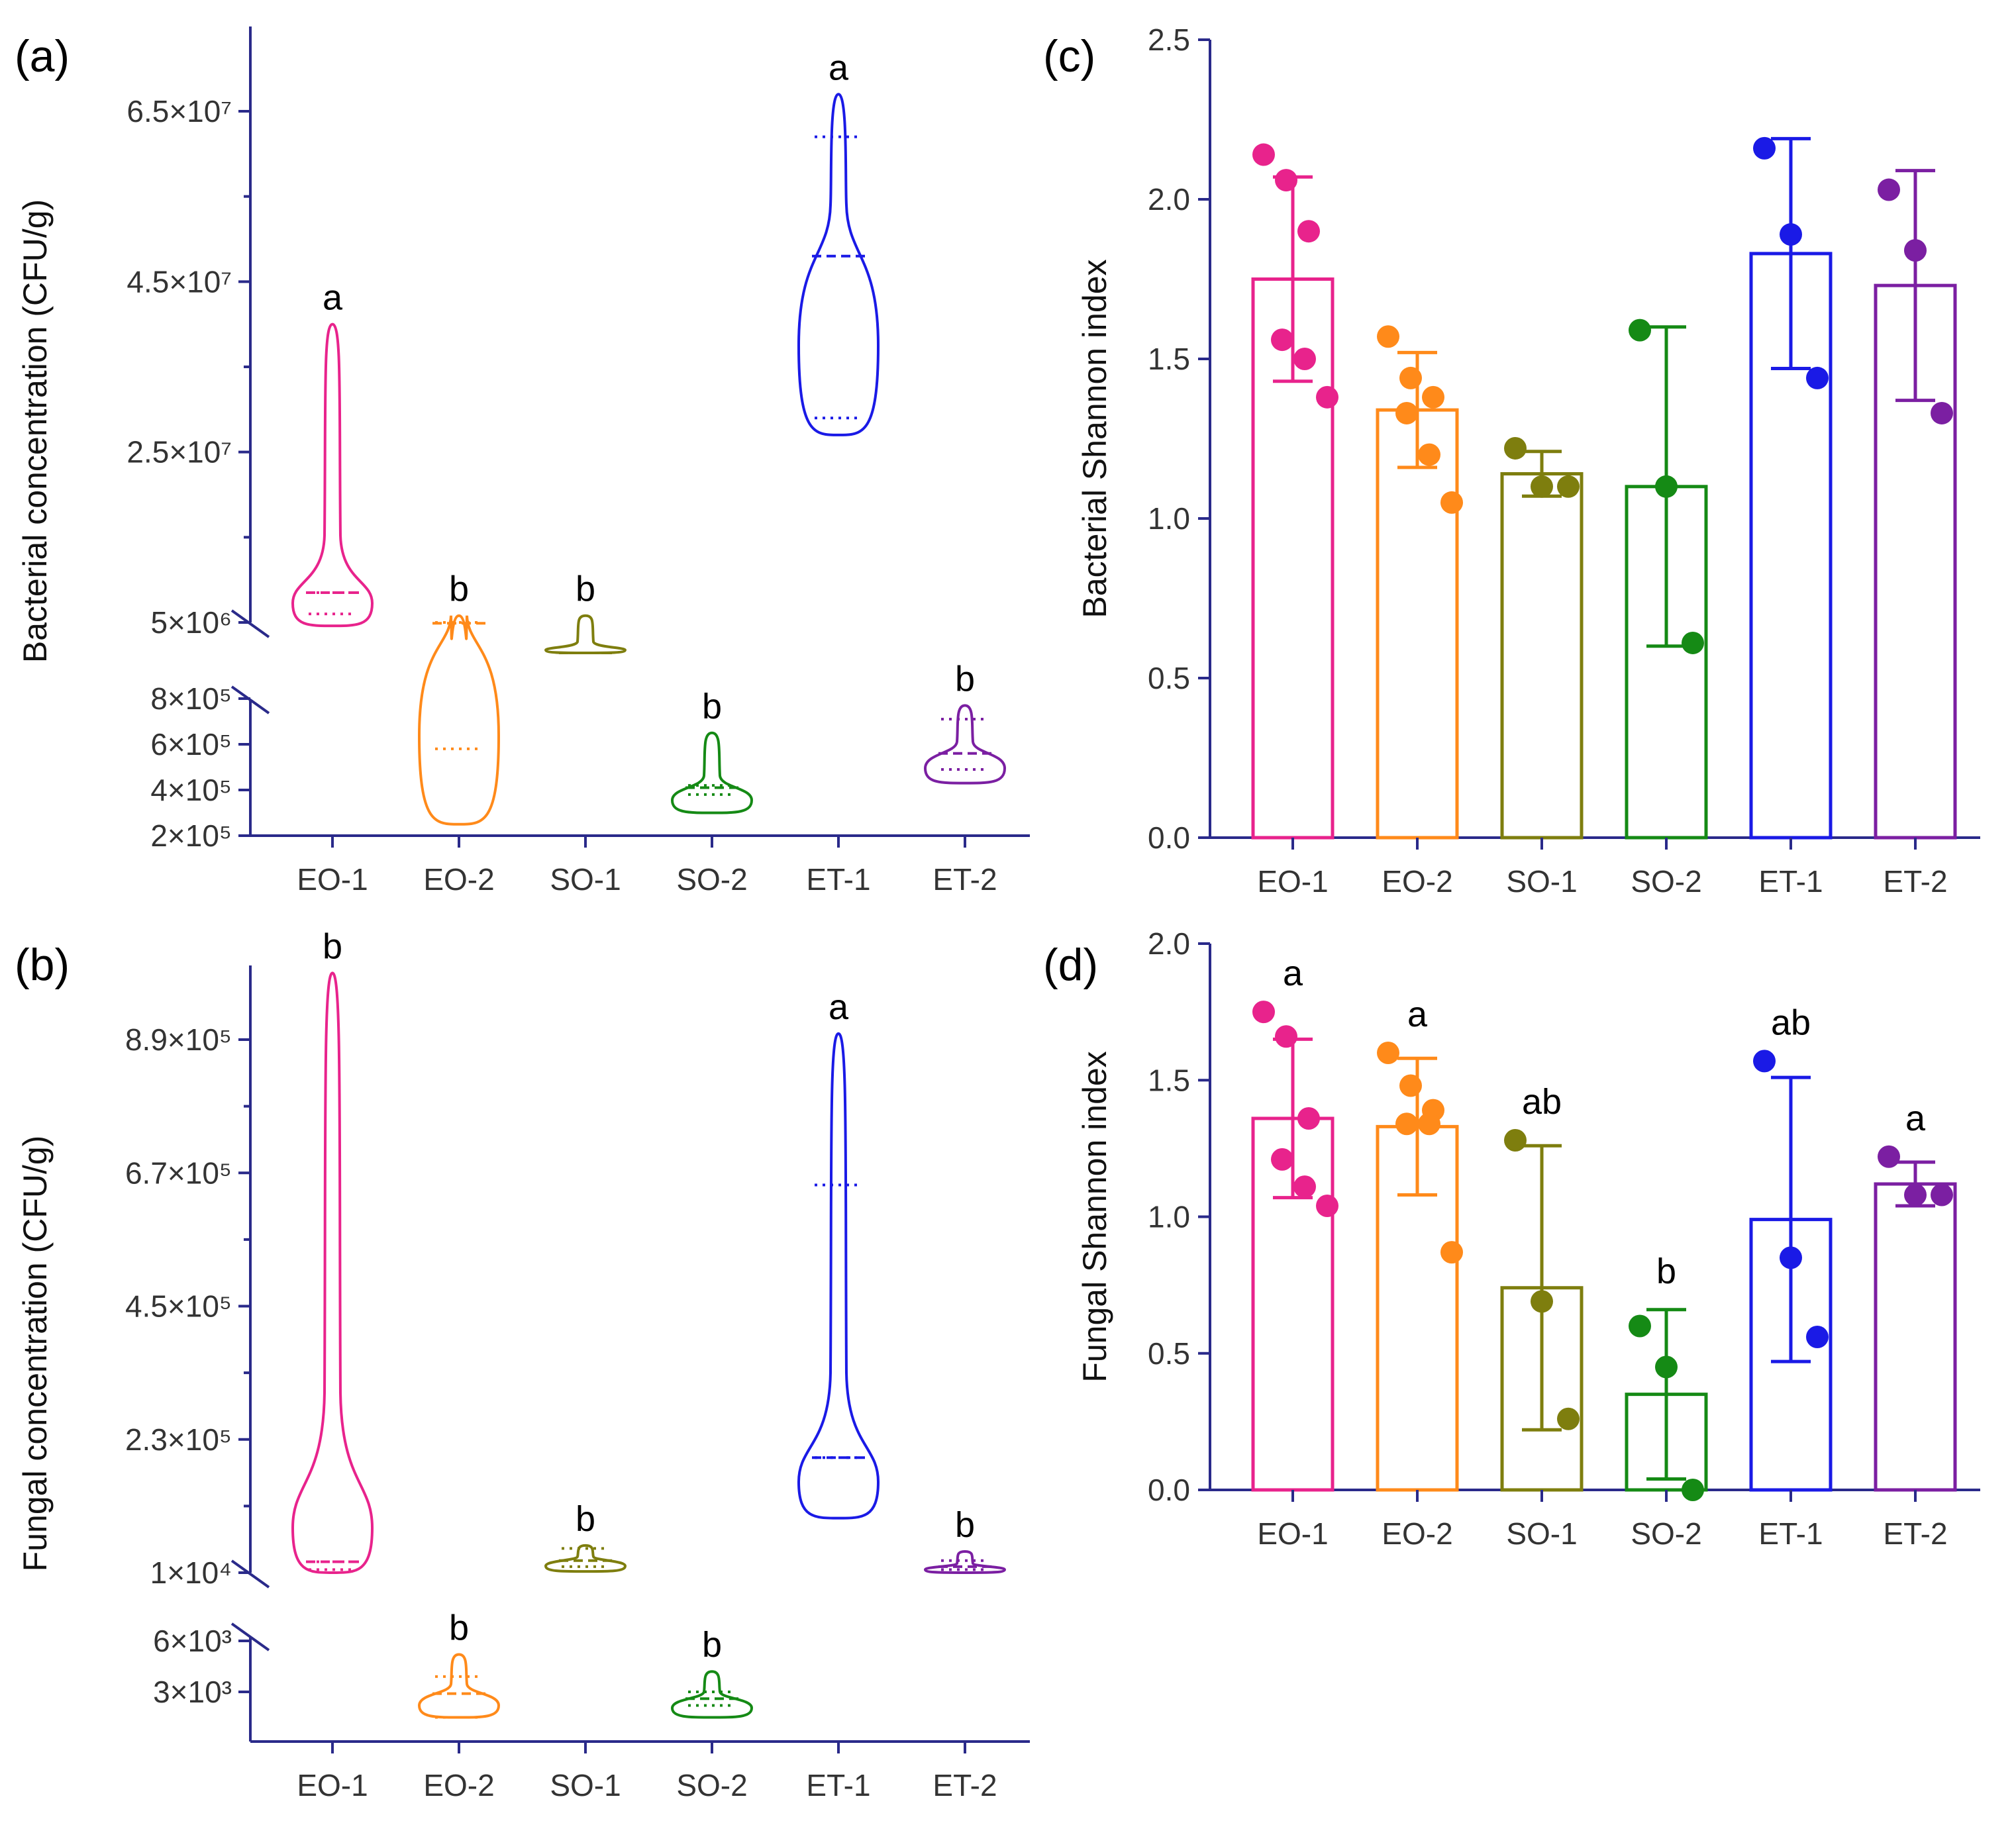 The image size is (2016, 1821). What do you see at coordinates (178, 1307) in the screenshot?
I see `y-tick-label: 4.5×10⁵` at bounding box center [178, 1307].